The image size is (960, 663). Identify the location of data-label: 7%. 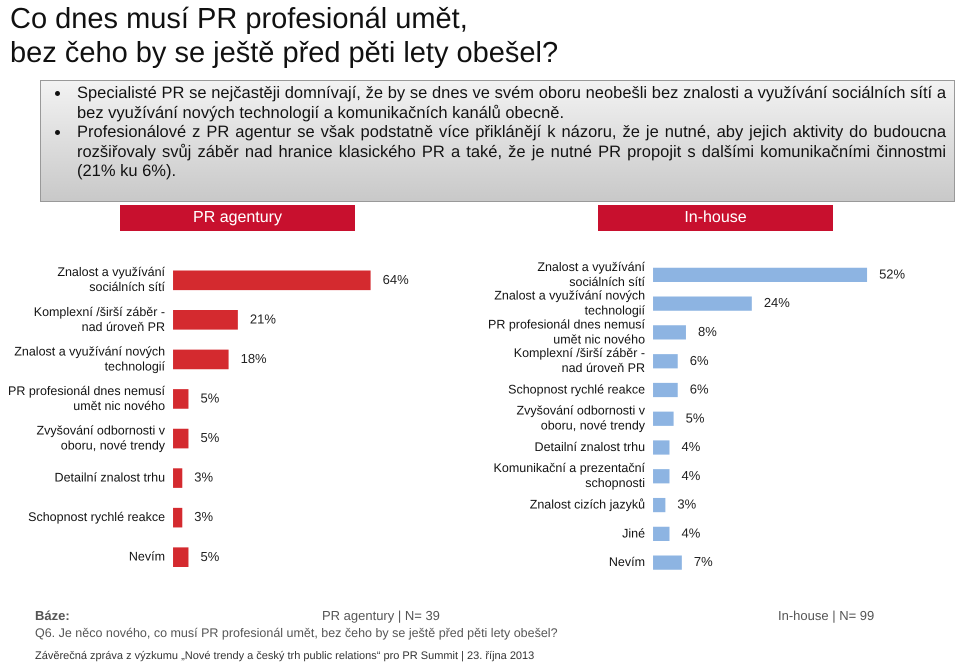
(704, 562).